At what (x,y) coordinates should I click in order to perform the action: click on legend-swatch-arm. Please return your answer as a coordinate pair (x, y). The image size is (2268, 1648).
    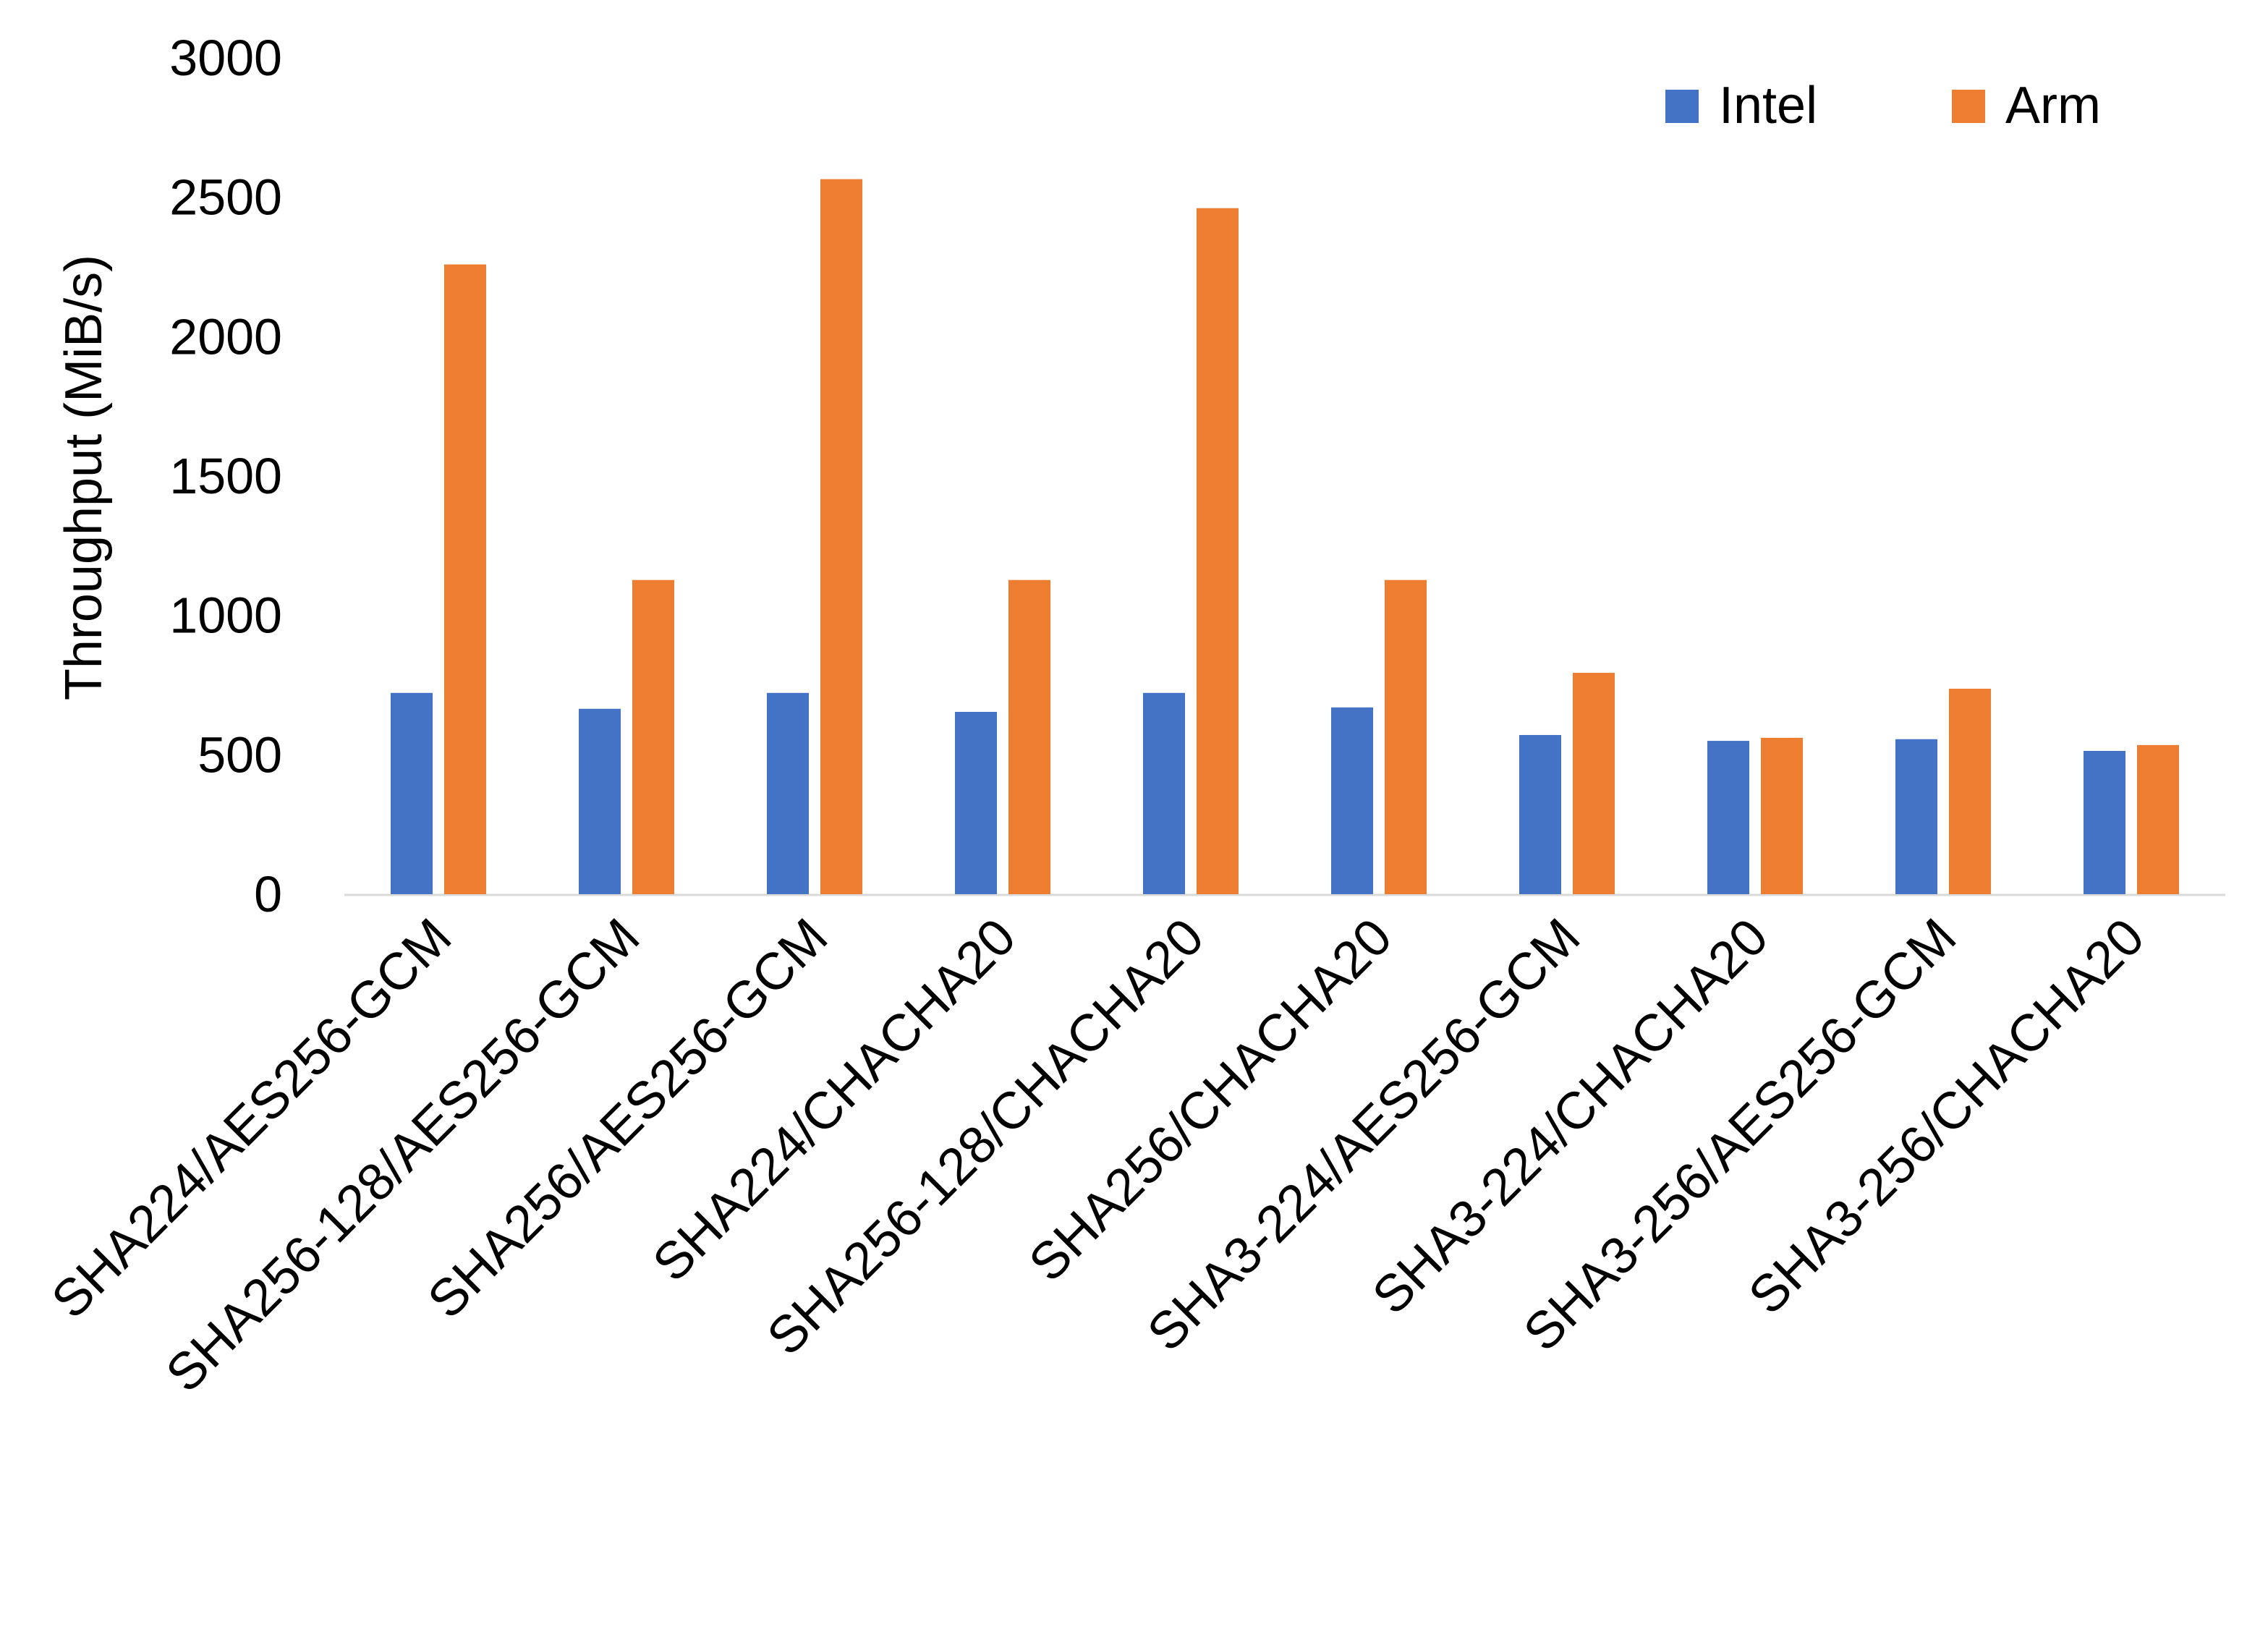
    Looking at the image, I should click on (1968, 106).